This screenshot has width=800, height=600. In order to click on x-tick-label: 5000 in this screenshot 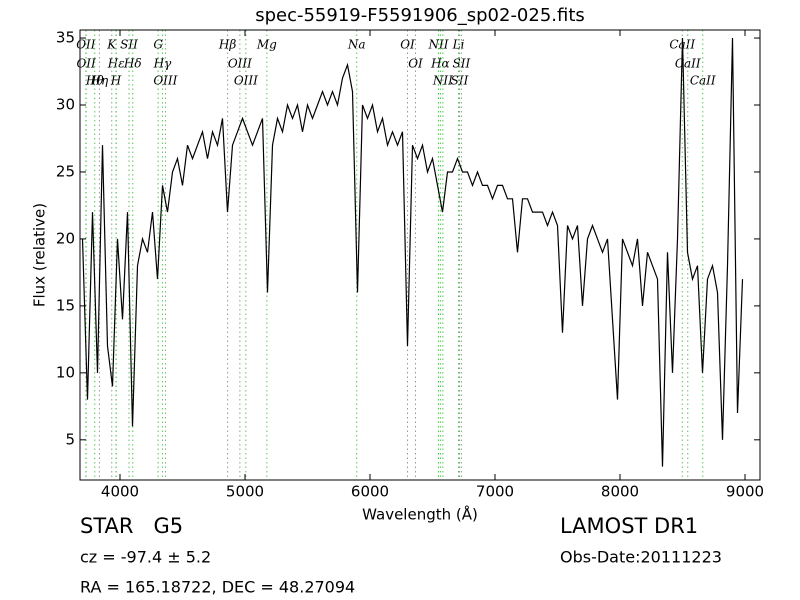, I will do `click(245, 492)`.